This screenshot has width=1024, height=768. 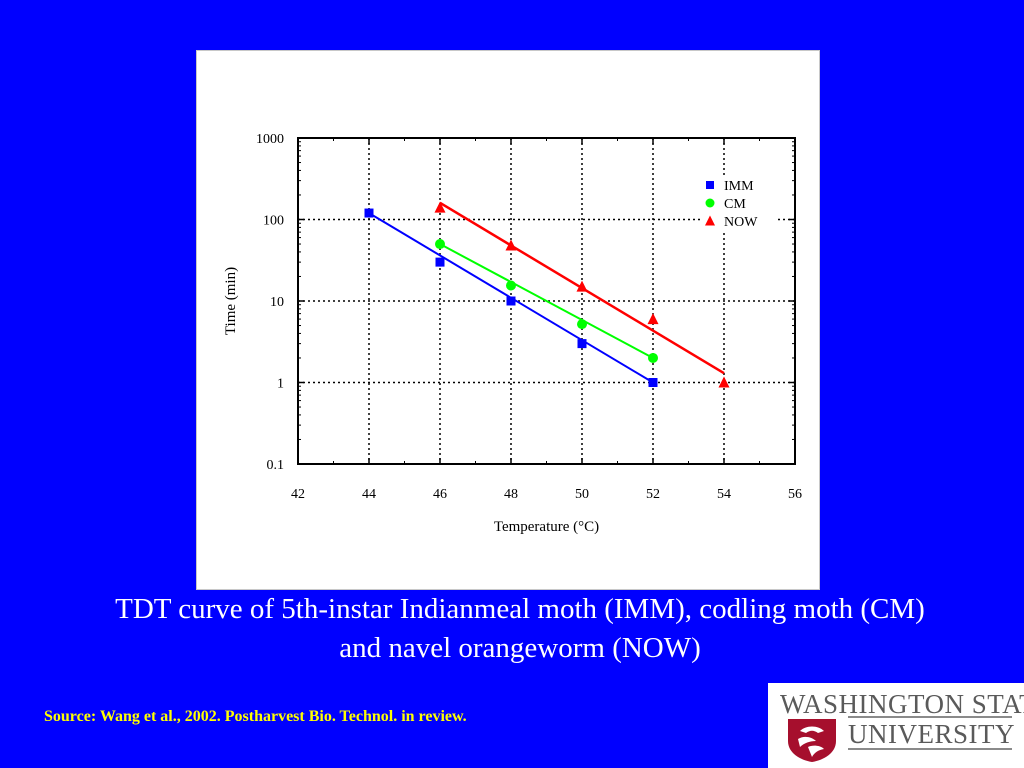 What do you see at coordinates (369, 494) in the screenshot?
I see `x-tick-label: 44` at bounding box center [369, 494].